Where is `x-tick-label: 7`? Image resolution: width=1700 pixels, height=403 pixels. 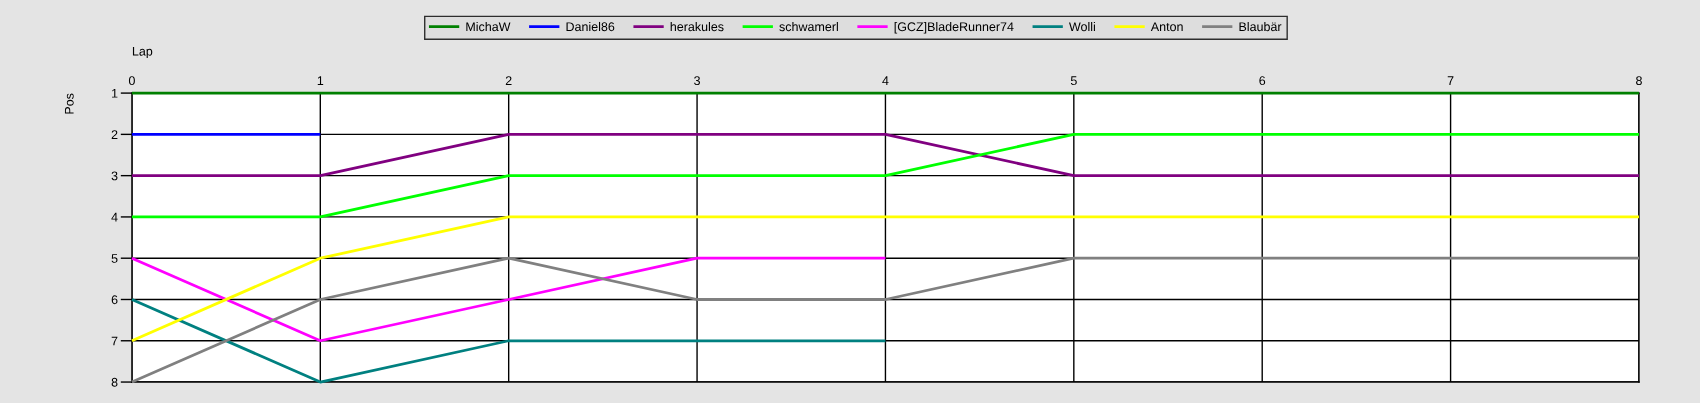
x-tick-label: 7 is located at coordinates (1450, 80).